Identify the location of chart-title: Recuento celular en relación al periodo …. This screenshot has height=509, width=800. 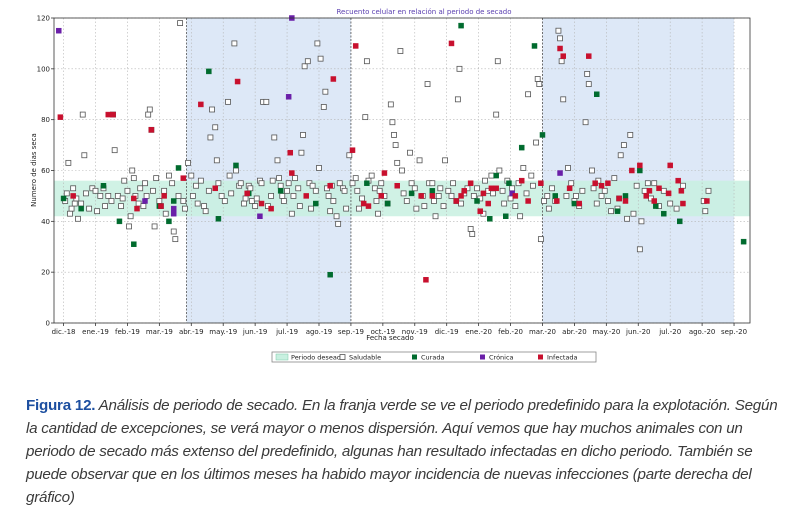
(423, 12).